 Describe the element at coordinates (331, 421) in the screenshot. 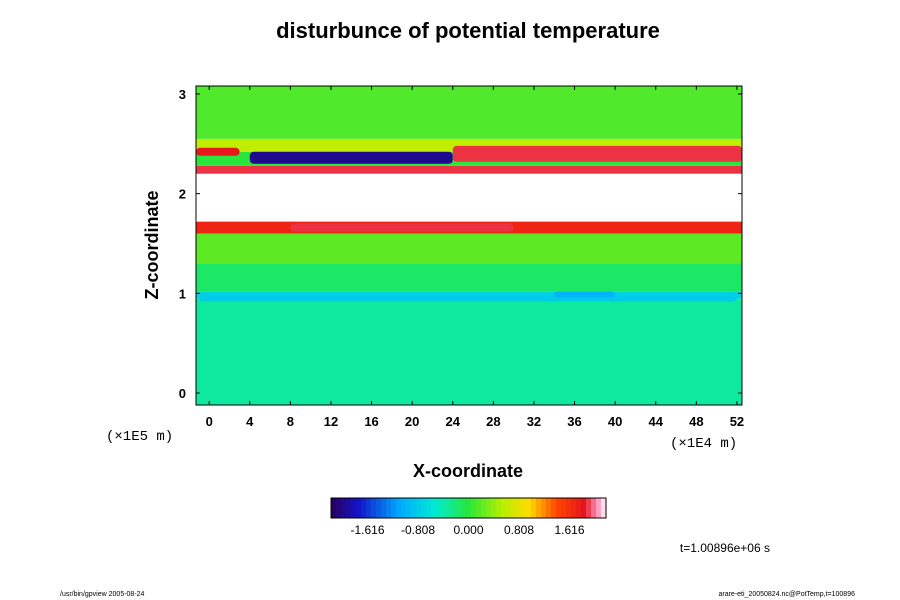

I see `x-tick-label: 12` at that location.